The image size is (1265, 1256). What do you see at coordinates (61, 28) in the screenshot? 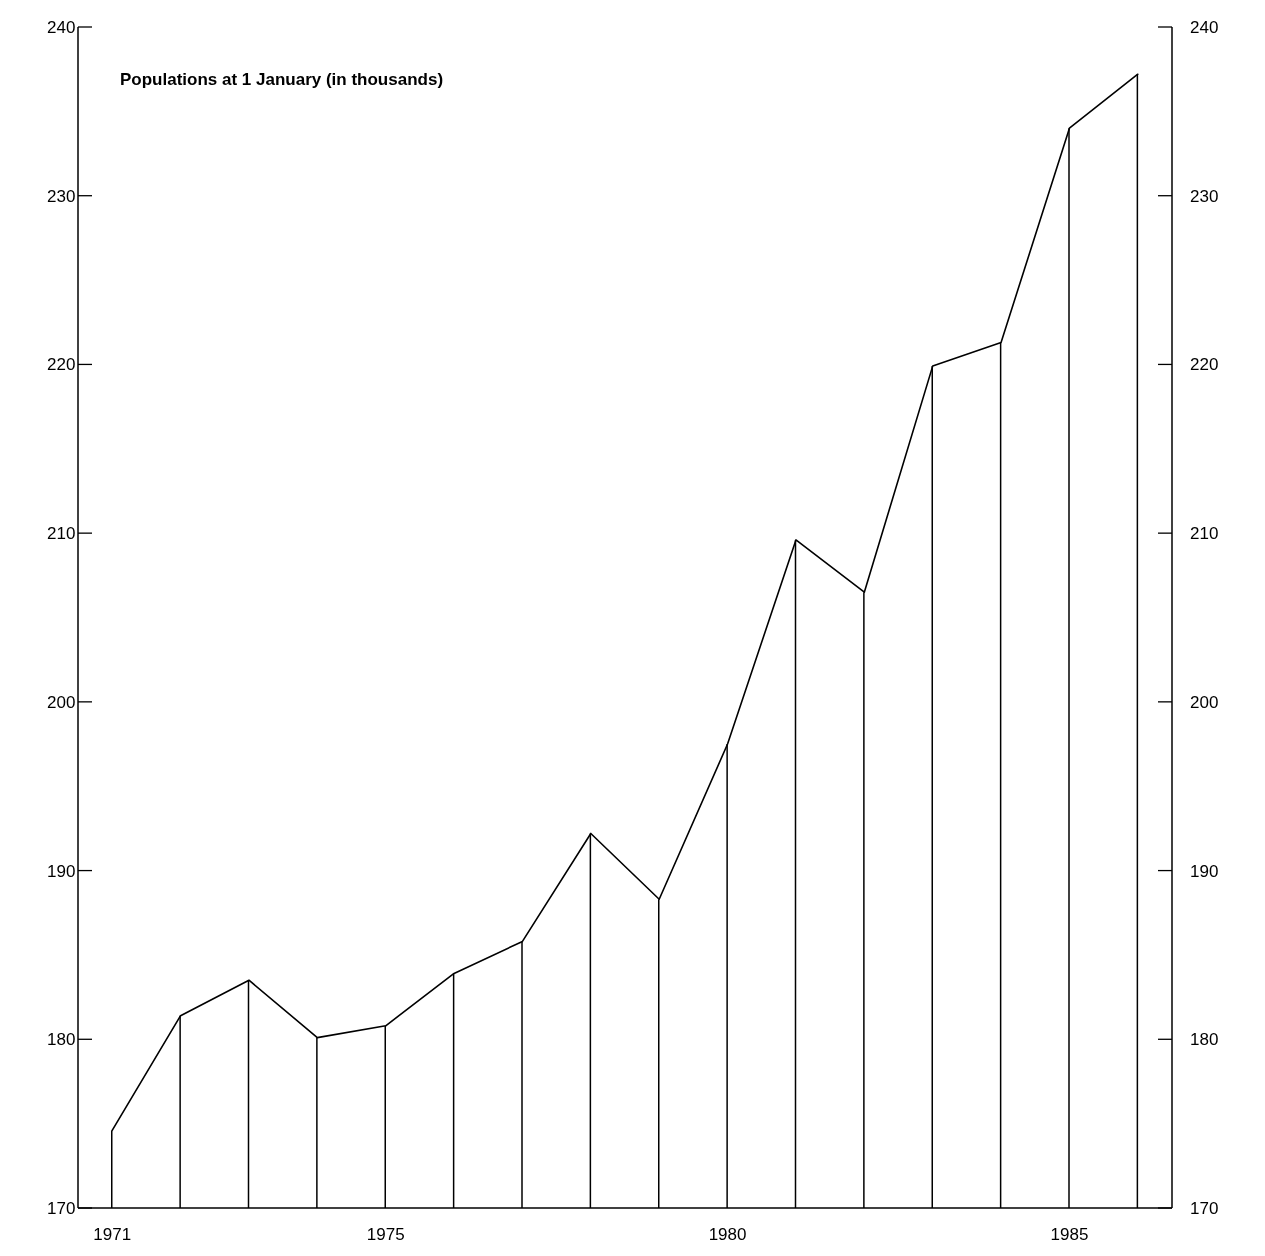
I see `y-tick-label: 240` at bounding box center [61, 28].